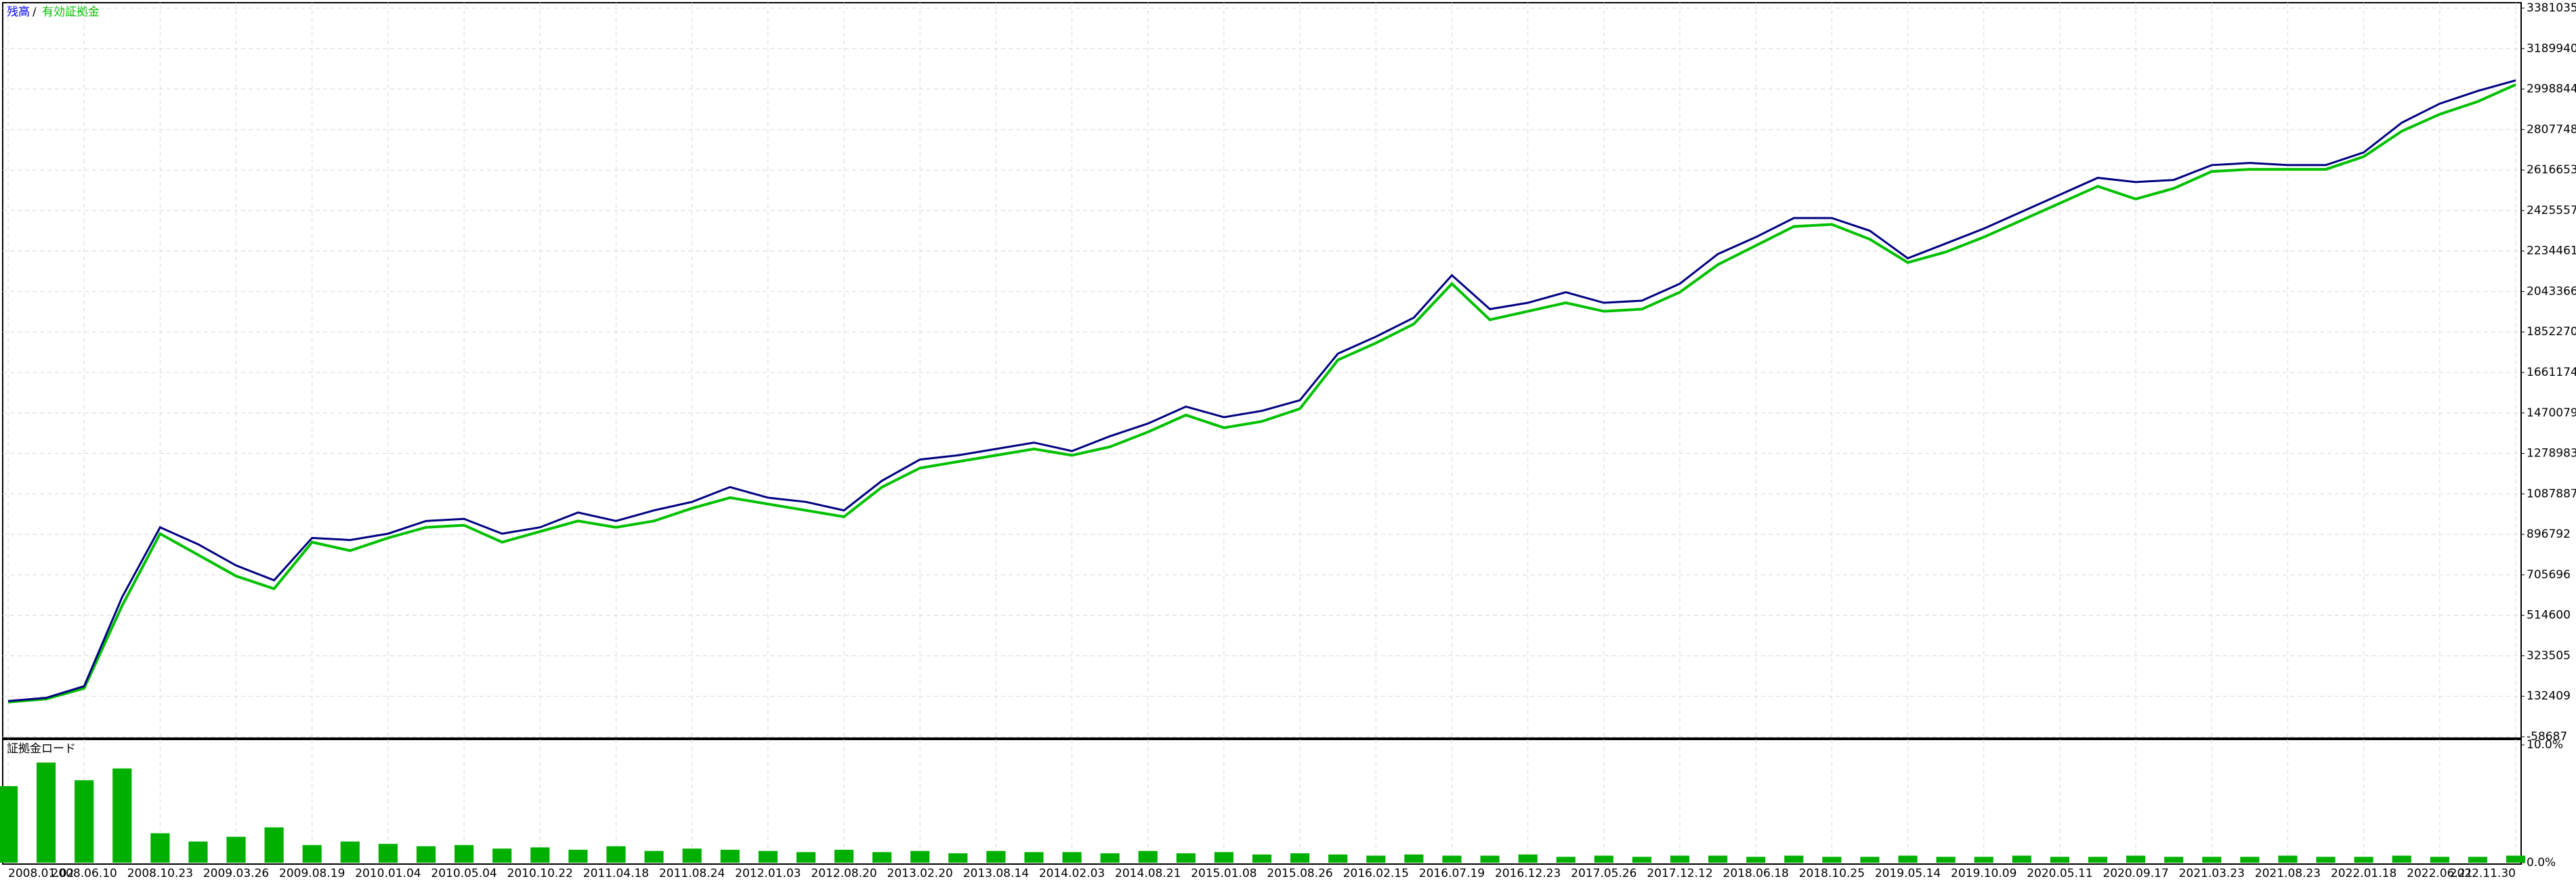 The width and height of the screenshot is (2576, 881). Describe the element at coordinates (540, 873) in the screenshot. I see `x-tick-label: 2010.10.22` at that location.